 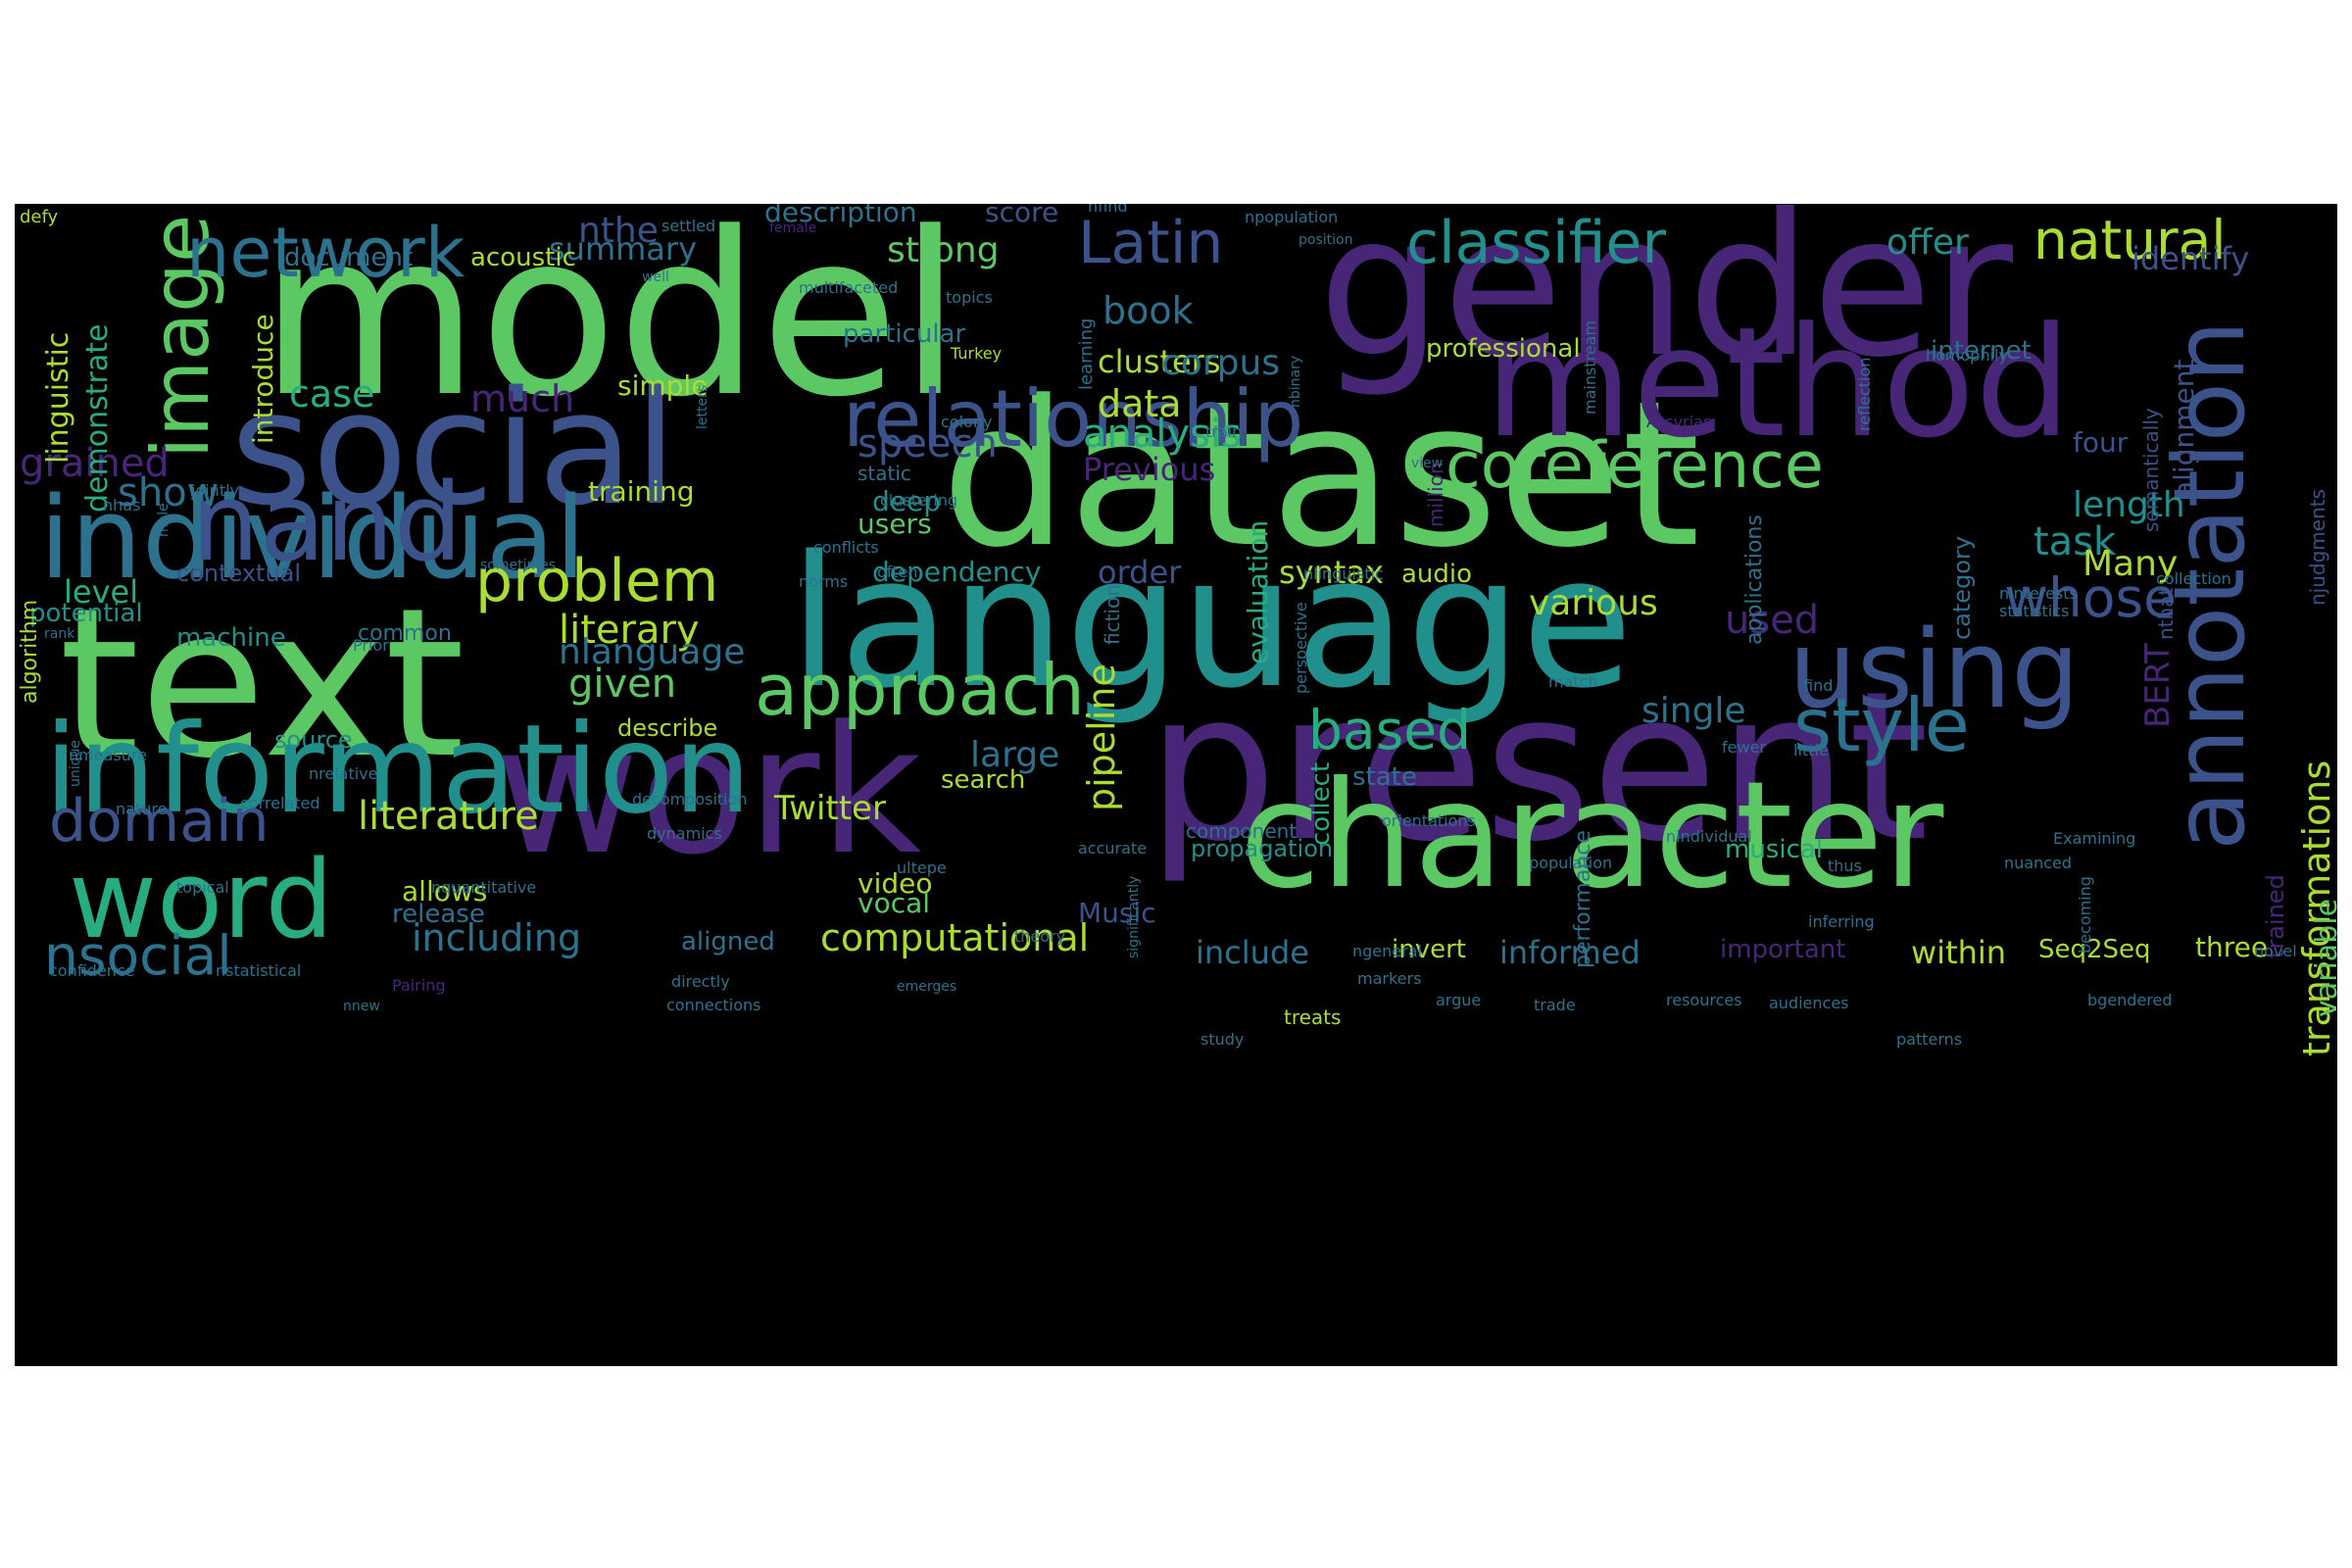 What do you see at coordinates (618, 231) in the screenshot?
I see `cloud-word: nthe` at bounding box center [618, 231].